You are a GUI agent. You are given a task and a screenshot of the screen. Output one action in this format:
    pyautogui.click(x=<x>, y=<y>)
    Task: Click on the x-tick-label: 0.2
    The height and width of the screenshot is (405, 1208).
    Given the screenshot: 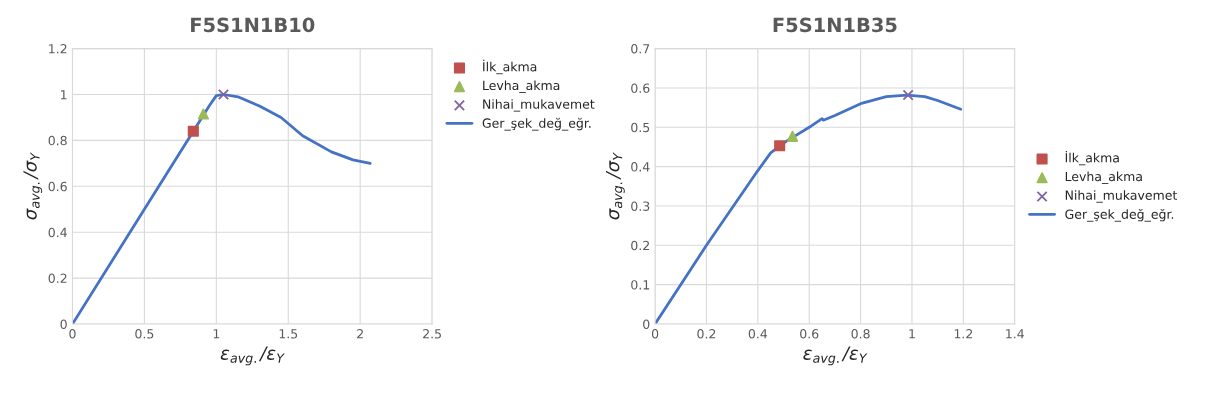 What is the action you would take?
    pyautogui.click(x=706, y=334)
    